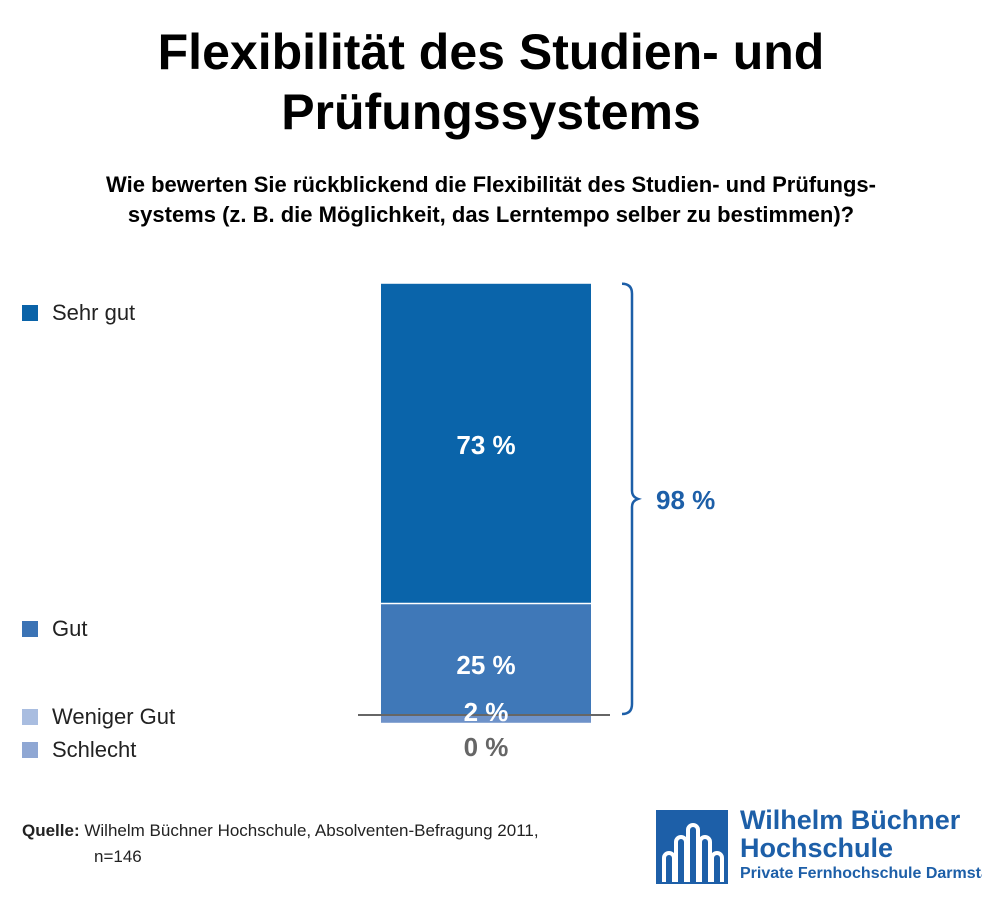 The image size is (982, 900). I want to click on bracket-total, so click(631, 499).